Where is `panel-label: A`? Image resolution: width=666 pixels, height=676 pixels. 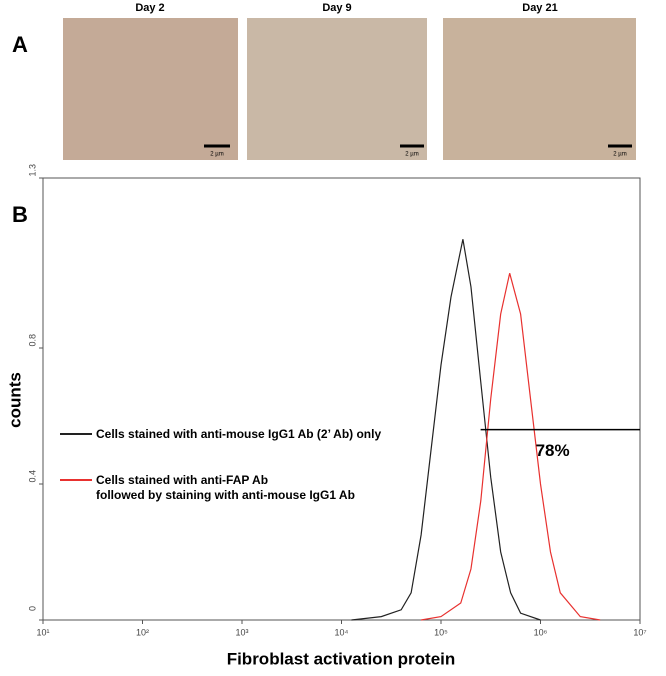
panel-label: A is located at coordinates (20, 44).